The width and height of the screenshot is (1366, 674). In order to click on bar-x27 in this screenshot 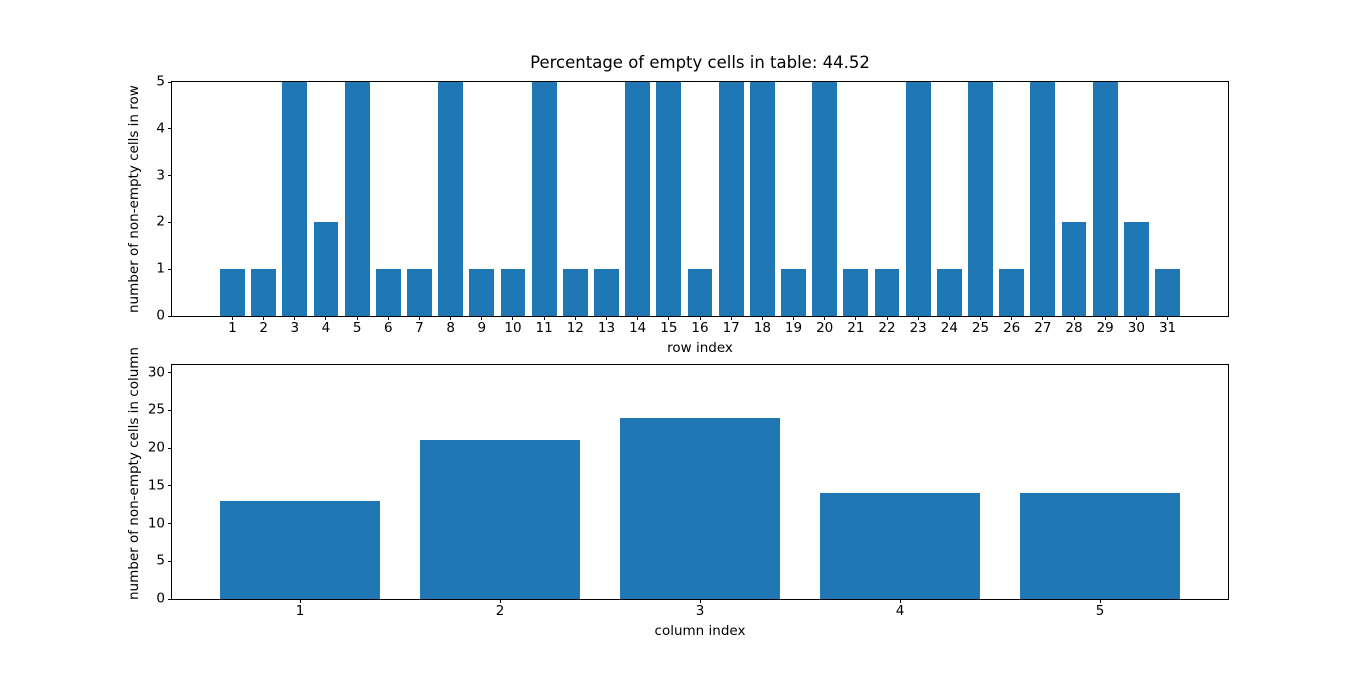, I will do `click(1043, 199)`.